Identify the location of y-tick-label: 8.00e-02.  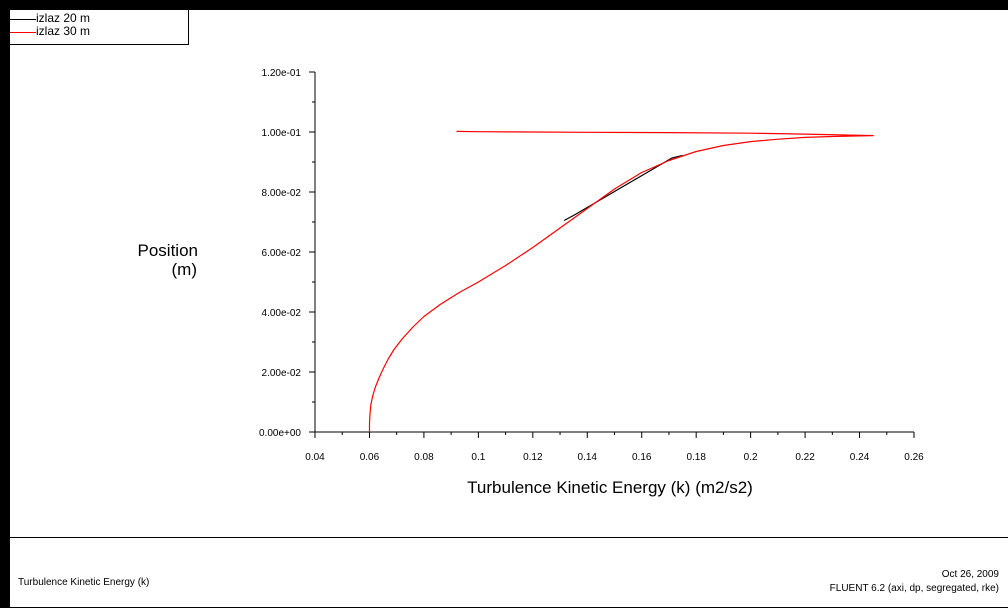
(282, 193).